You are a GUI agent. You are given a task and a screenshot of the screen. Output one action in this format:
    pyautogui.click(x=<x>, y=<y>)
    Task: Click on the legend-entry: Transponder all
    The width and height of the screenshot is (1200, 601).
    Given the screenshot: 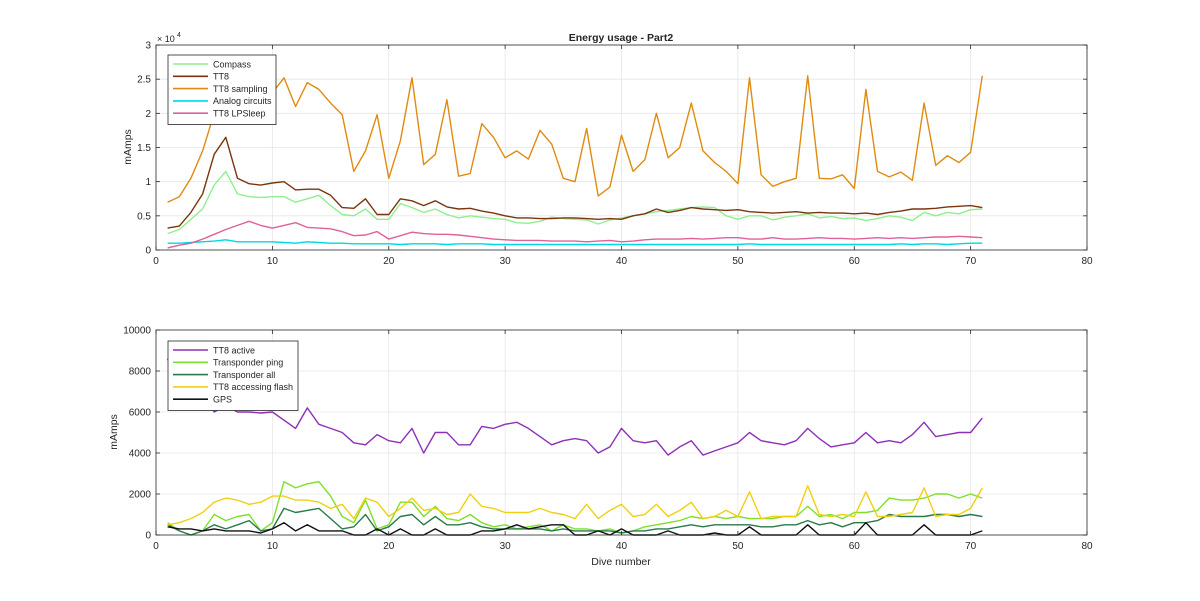 What is the action you would take?
    pyautogui.click(x=244, y=375)
    